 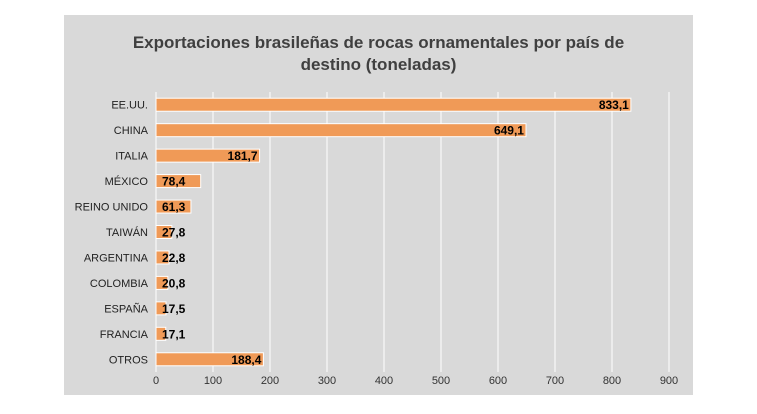 I want to click on category-label-7: COLOMBIA, so click(x=119, y=284).